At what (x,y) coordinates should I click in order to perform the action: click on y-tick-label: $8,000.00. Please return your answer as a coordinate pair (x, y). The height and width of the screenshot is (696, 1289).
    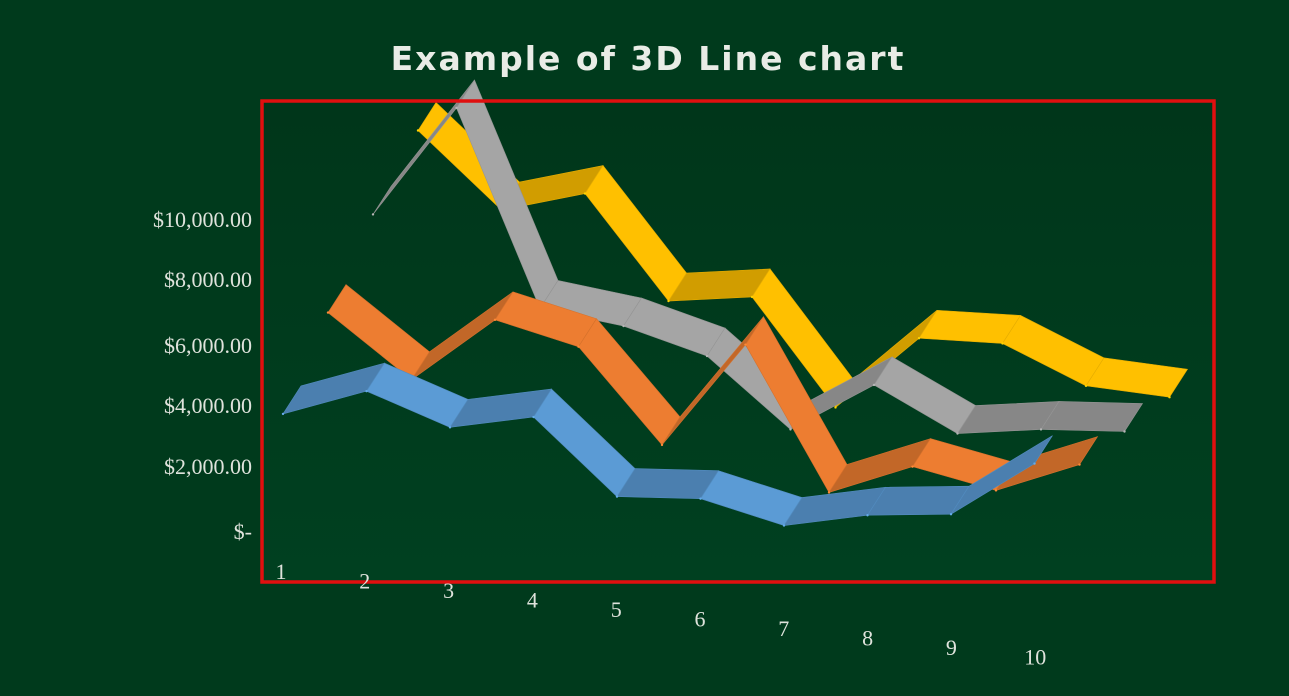
    Looking at the image, I should click on (208, 279).